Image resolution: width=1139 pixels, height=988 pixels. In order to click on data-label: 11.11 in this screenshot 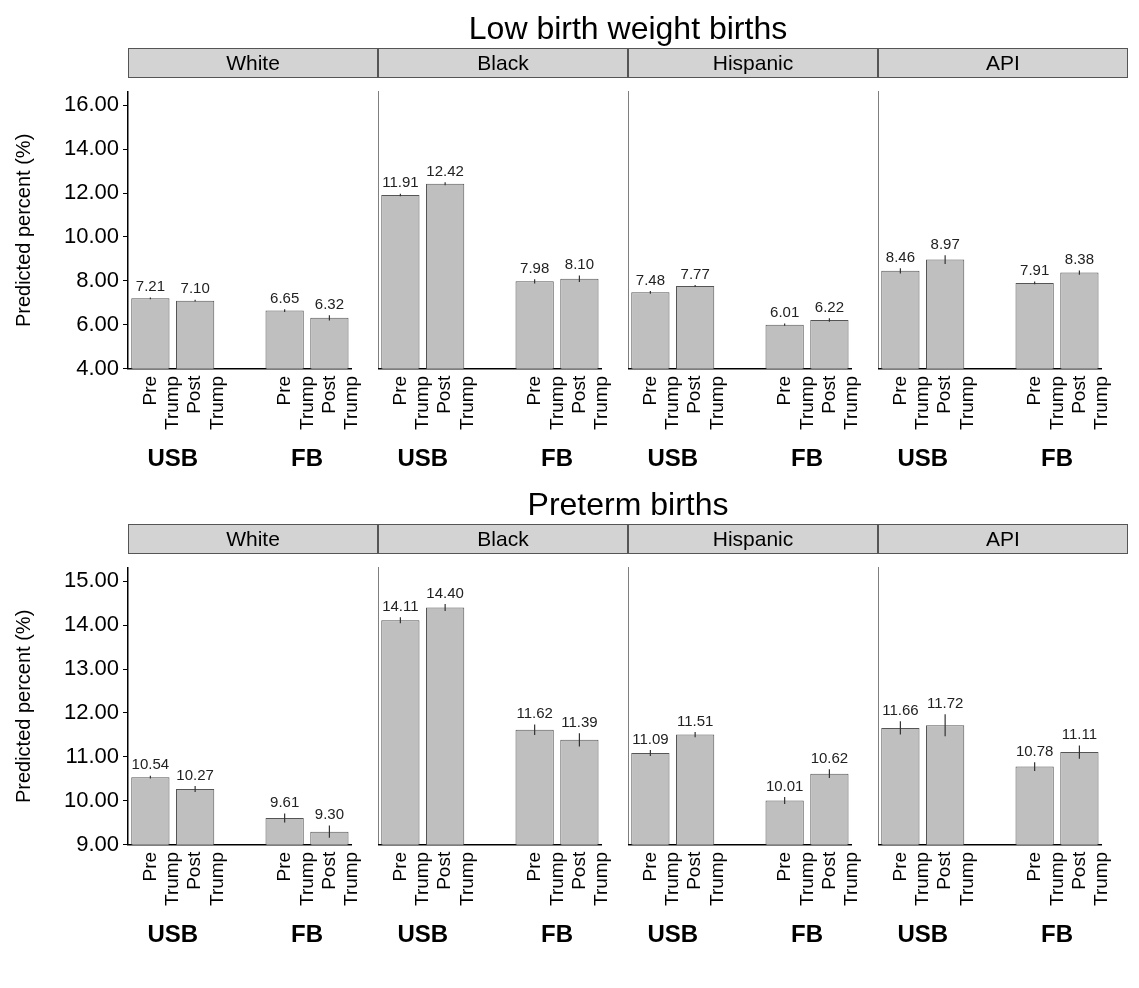, I will do `click(1079, 734)`.